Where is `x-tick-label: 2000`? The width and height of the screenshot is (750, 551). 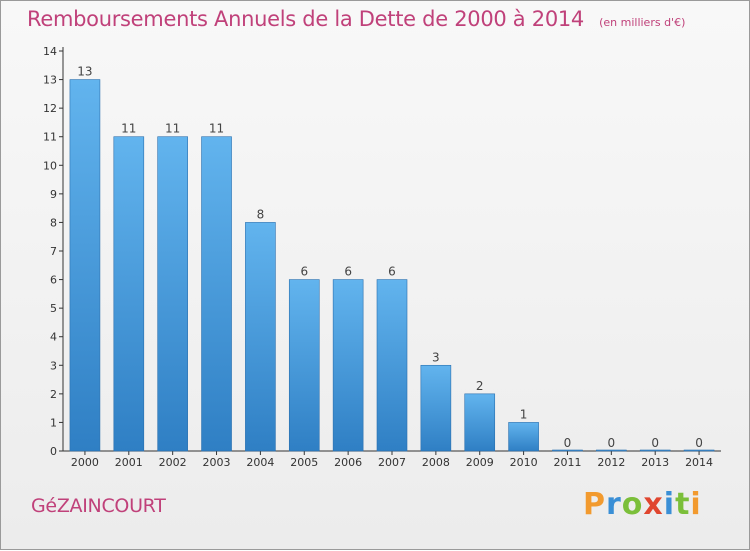 x-tick-label: 2000 is located at coordinates (85, 462).